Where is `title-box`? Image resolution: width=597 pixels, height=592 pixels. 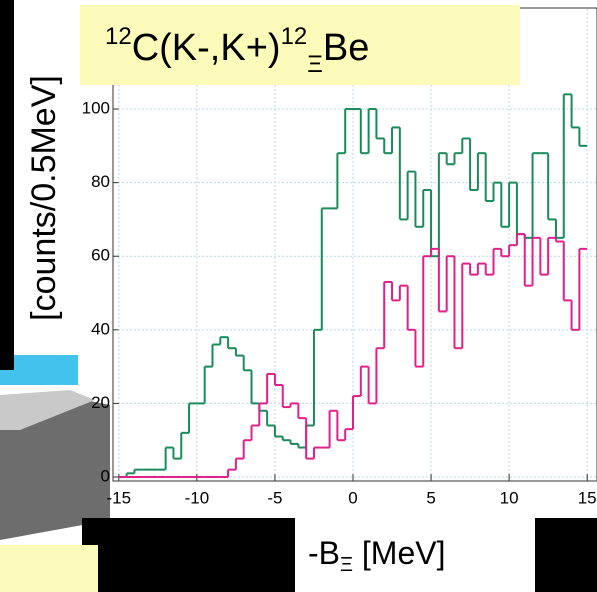
title-box is located at coordinates (300, 45).